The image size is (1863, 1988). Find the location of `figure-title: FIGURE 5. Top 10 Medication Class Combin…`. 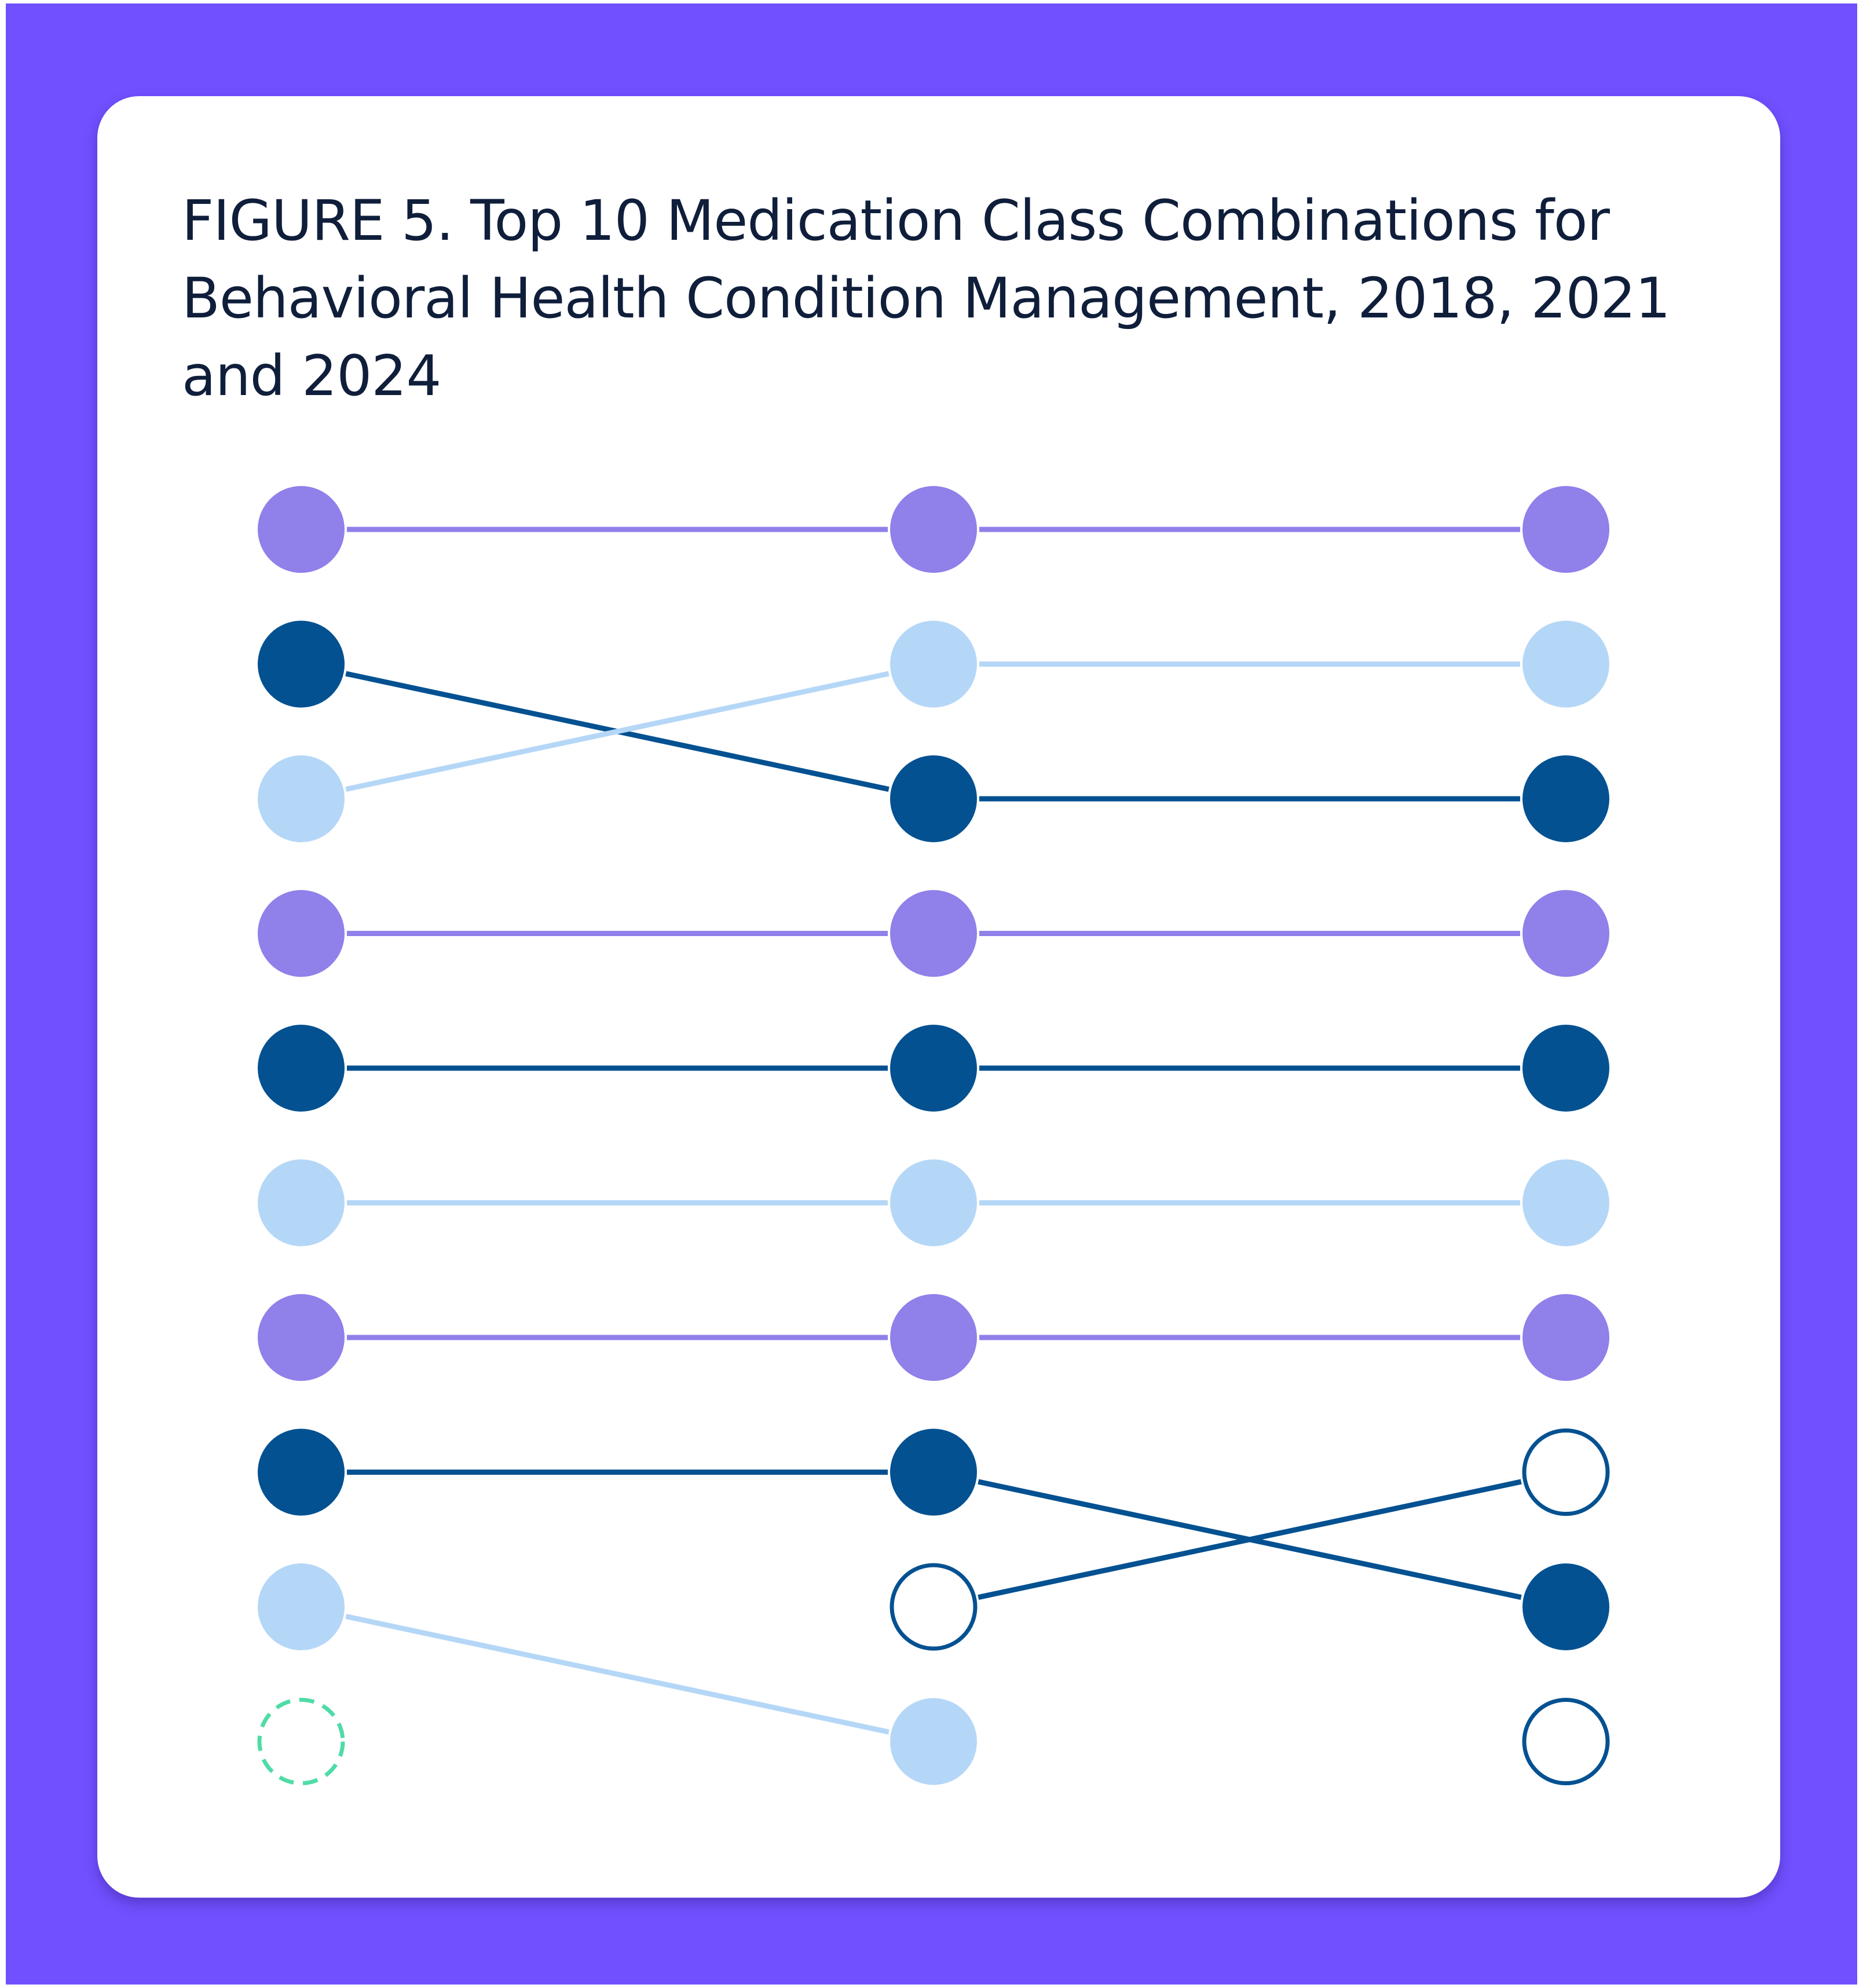

figure-title: FIGURE 5. Top 10 Medication Class Combin… is located at coordinates (926, 298).